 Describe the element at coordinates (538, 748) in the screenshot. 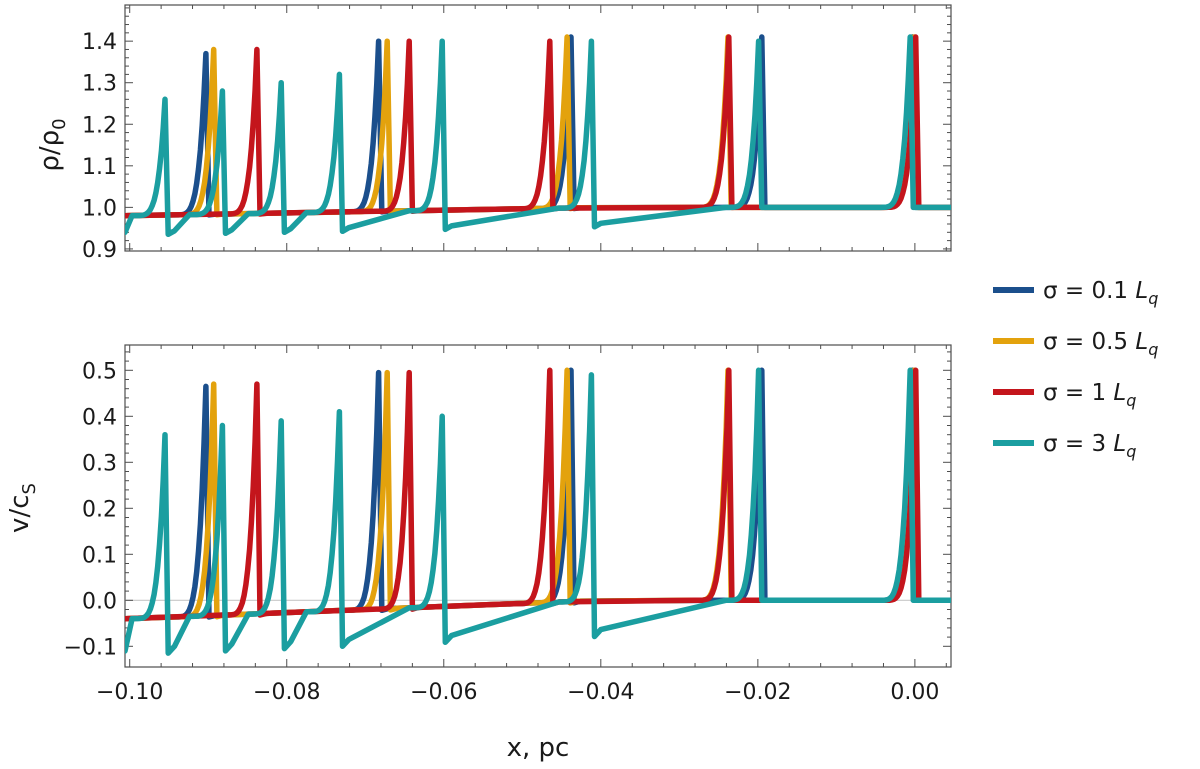

I see `x-axis-title: x, pc` at that location.